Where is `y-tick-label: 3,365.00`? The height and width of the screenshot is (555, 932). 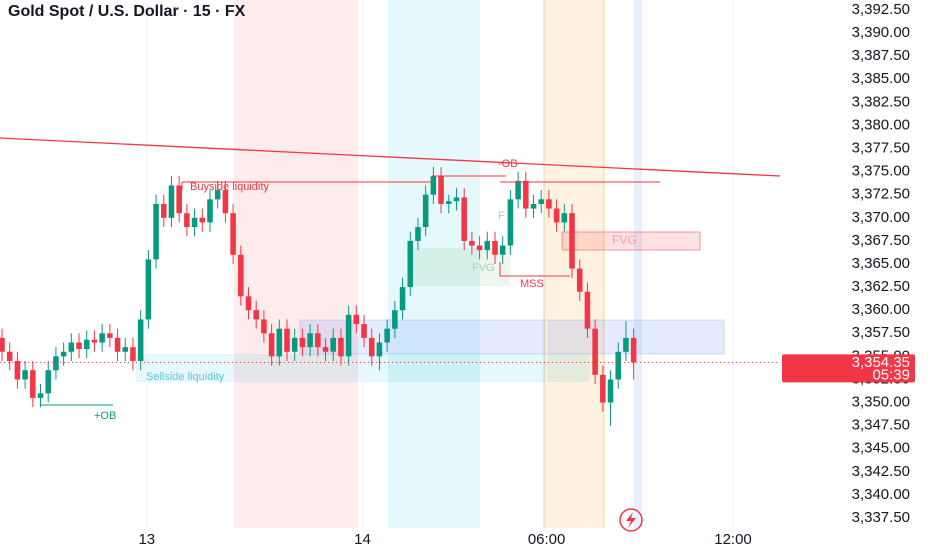 y-tick-label: 3,365.00 is located at coordinates (881, 263).